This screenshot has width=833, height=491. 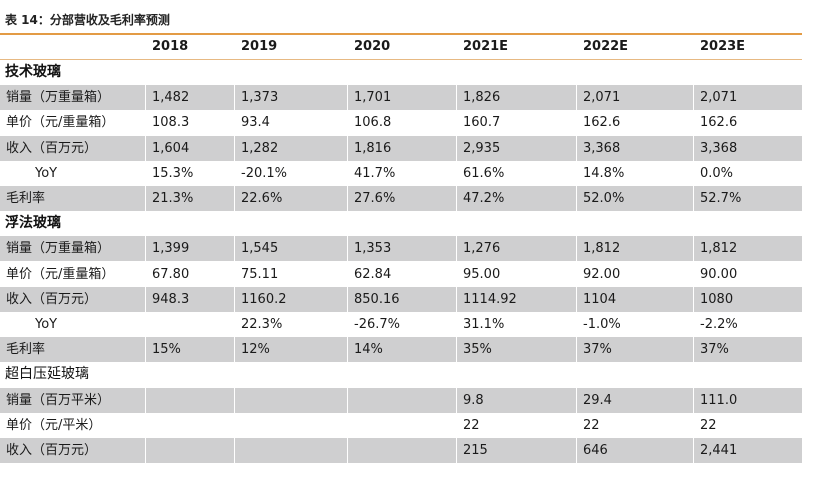 I want to click on value-cell: 1,604, so click(x=190, y=148).